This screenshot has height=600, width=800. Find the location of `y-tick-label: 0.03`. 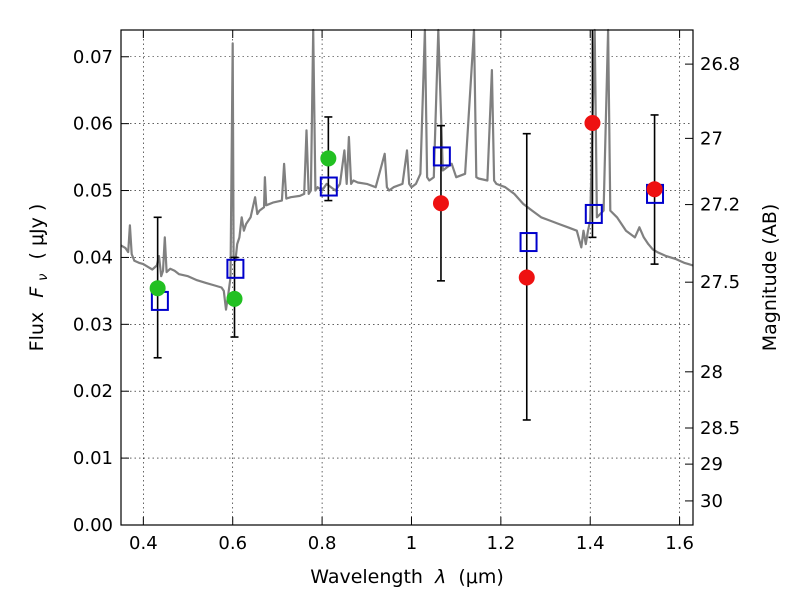

y-tick-label: 0.03 is located at coordinates (93, 324).